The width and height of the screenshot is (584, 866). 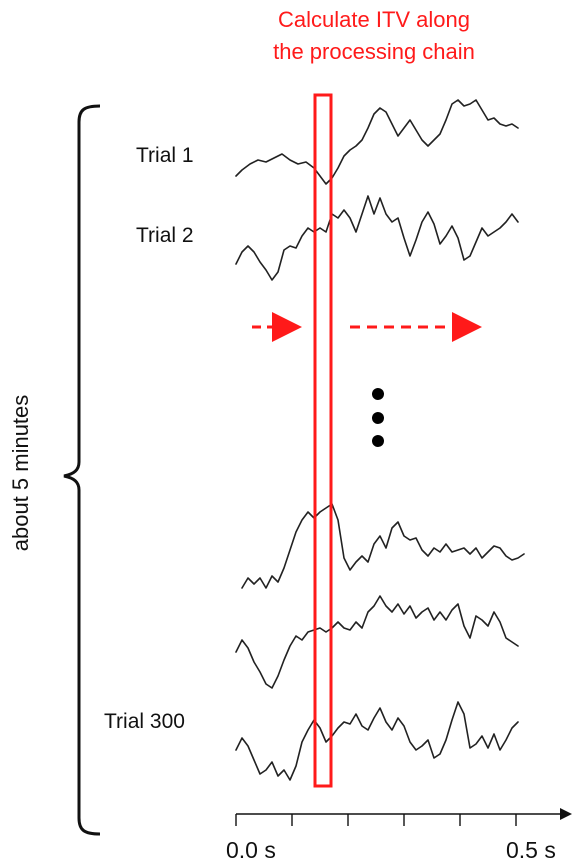 What do you see at coordinates (377, 238) in the screenshot?
I see `trial-2-trace` at bounding box center [377, 238].